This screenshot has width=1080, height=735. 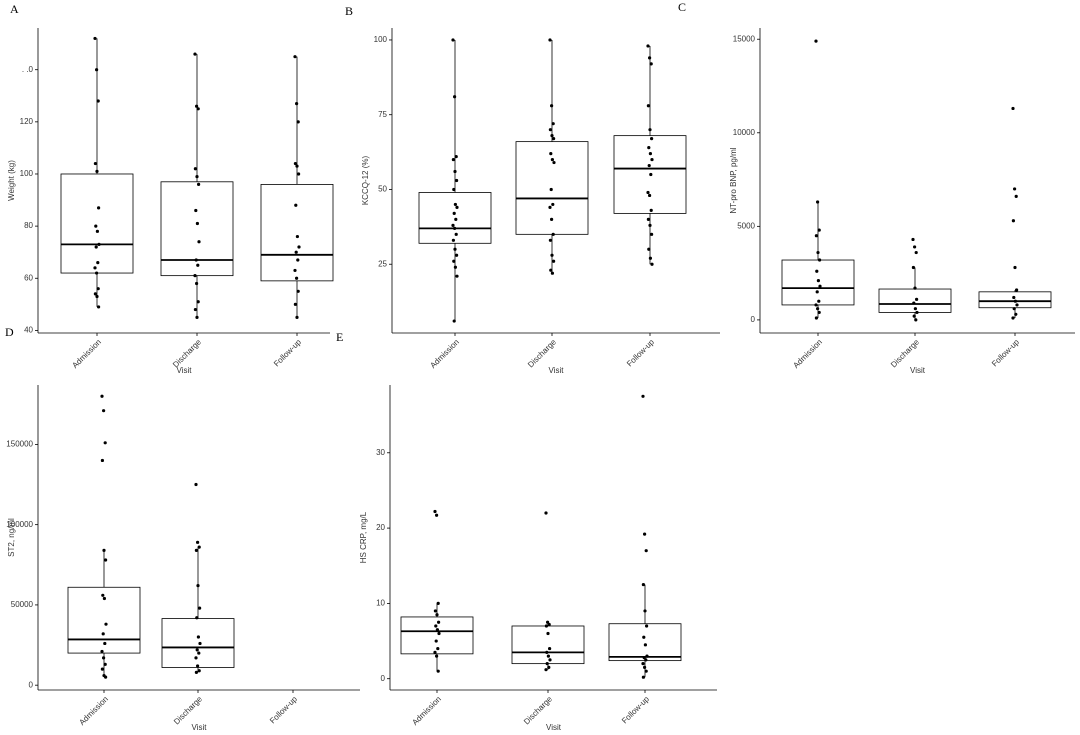 I want to click on y-tick-label: 60, so click(x=28, y=277).